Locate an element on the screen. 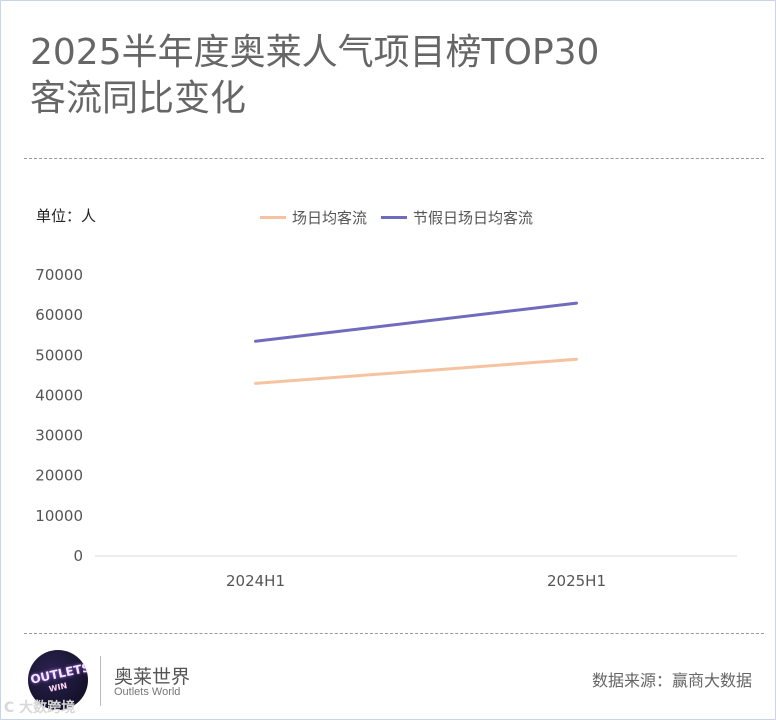 This screenshot has height=720, width=776. x-tick-label: 2025H1 is located at coordinates (576, 581).